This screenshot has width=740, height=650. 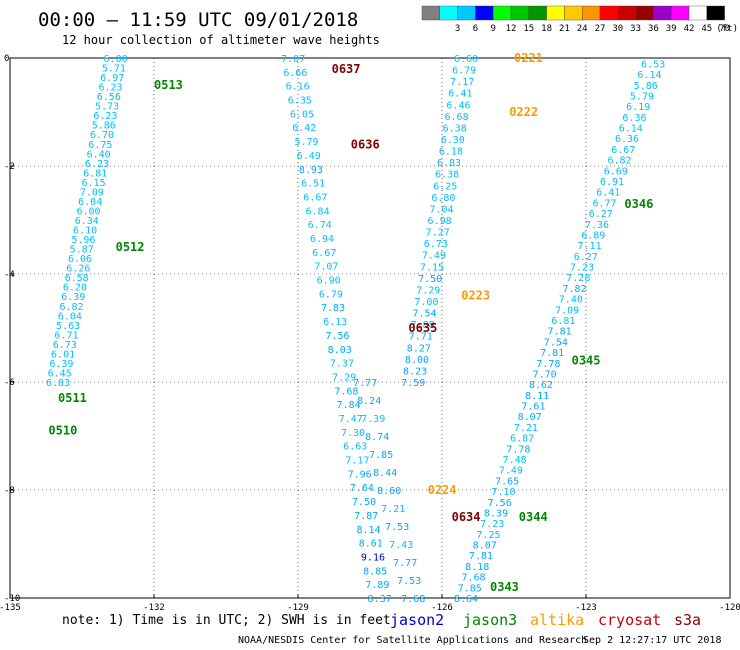 I want to click on wave-height-point: 6.26, so click(x=78, y=269).